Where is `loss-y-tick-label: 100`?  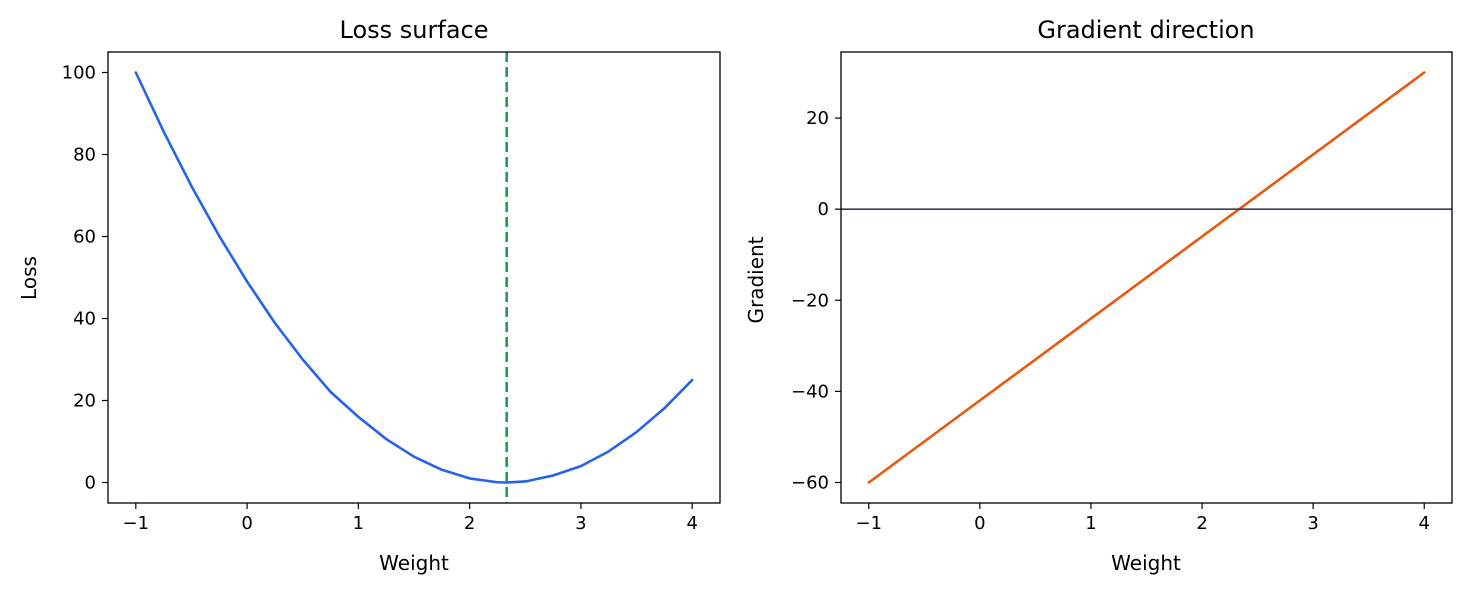 loss-y-tick-label: 100 is located at coordinates (79, 73).